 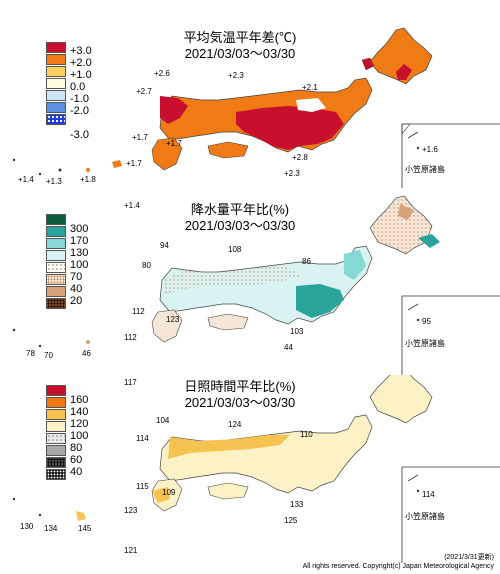 I want to click on temperature-title: 平均気温平年差(℃) 2021/03/03～03/30, so click(x=240, y=46).